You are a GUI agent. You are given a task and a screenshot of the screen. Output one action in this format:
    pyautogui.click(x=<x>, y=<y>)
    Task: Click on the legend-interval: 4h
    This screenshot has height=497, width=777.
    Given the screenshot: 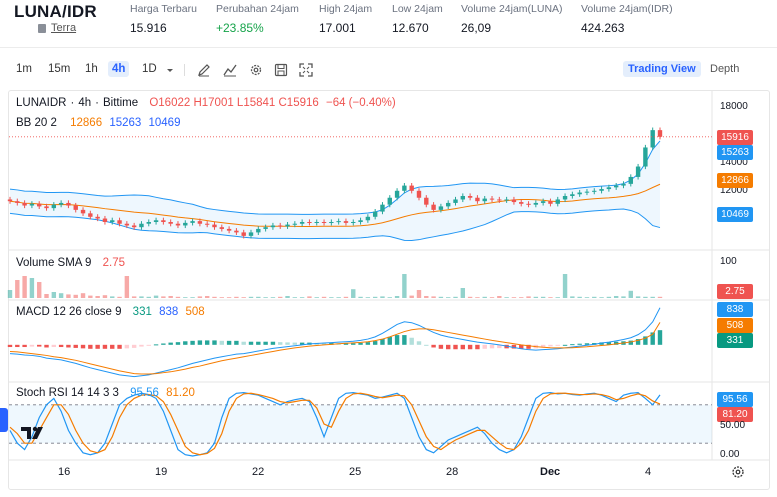 What is the action you would take?
    pyautogui.click(x=85, y=103)
    